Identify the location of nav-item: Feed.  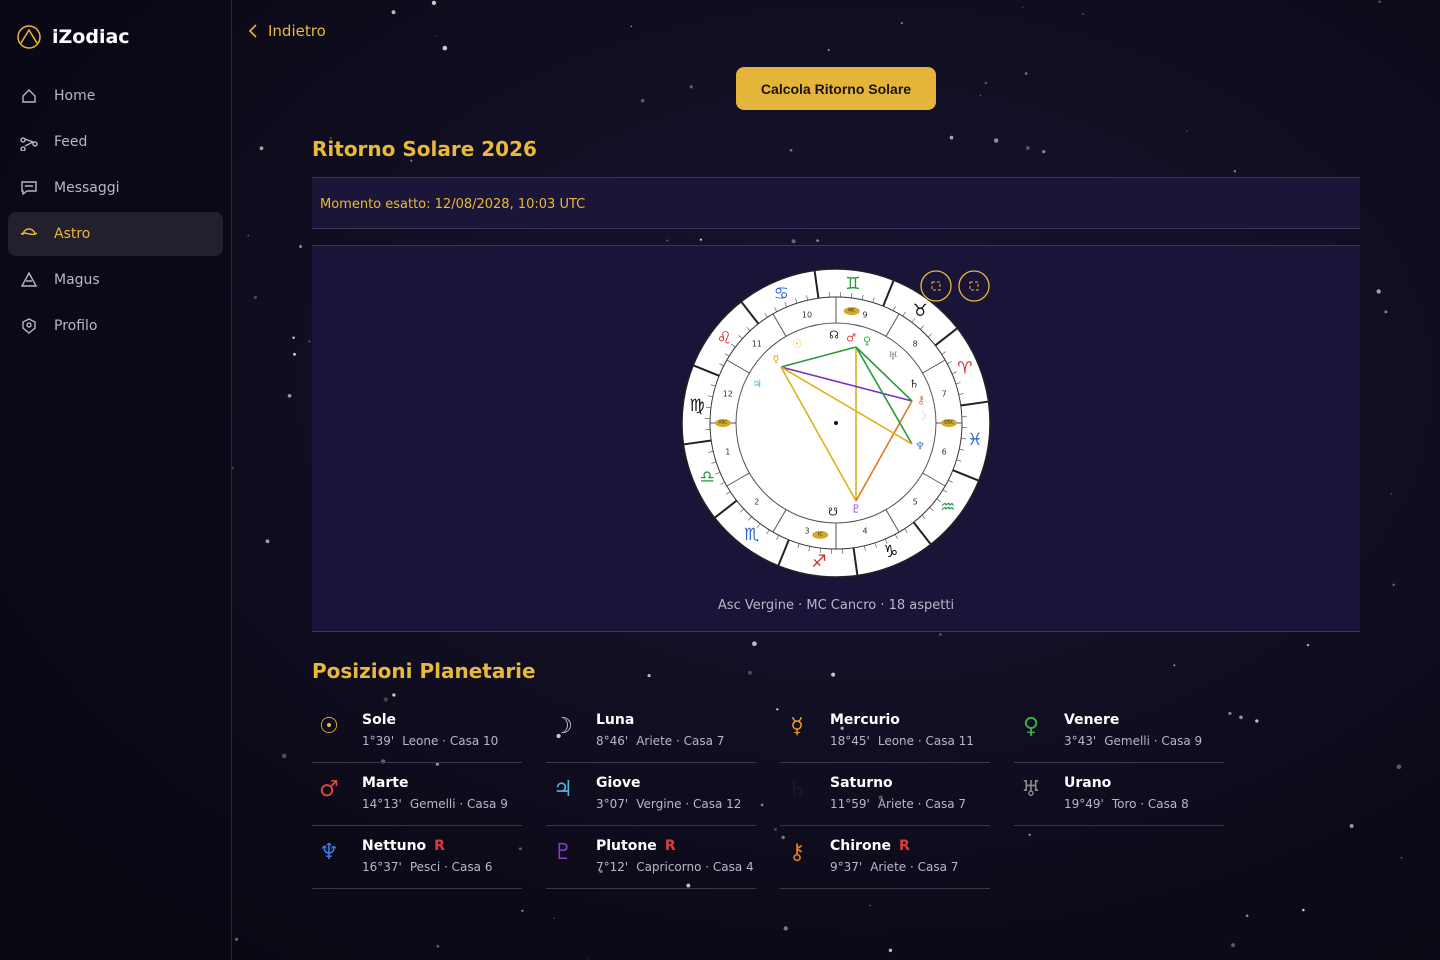
(115, 142).